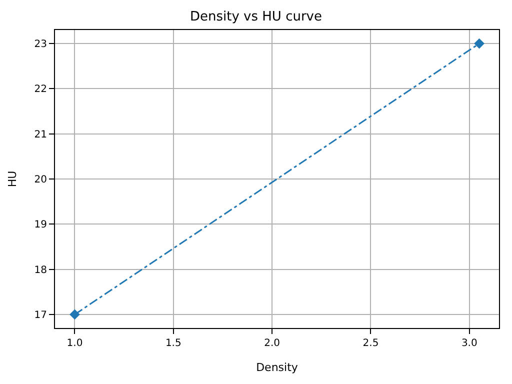 This screenshot has width=512, height=384. I want to click on x-tick-label: 1.0, so click(74, 343).